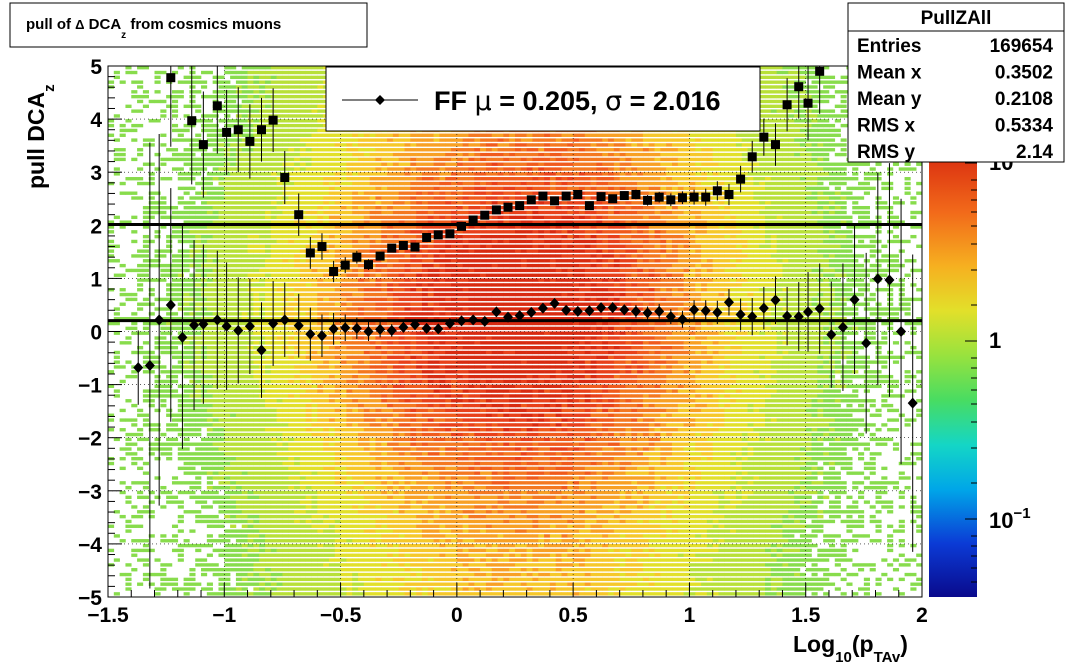 Image resolution: width=1086 pixels, height=664 pixels. I want to click on y-tick-label: 2, so click(96, 226).